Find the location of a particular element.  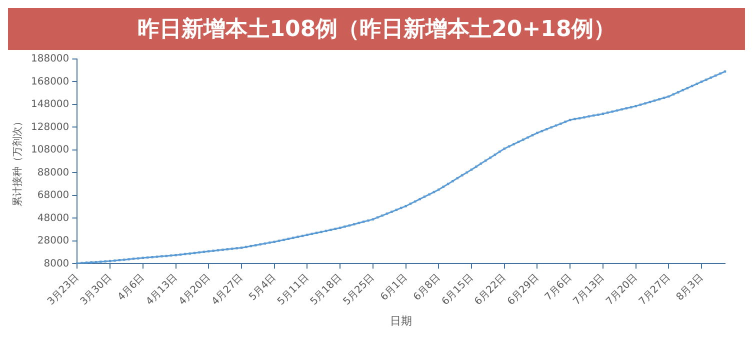

x-tick-label: 4月20日 is located at coordinates (195, 290).